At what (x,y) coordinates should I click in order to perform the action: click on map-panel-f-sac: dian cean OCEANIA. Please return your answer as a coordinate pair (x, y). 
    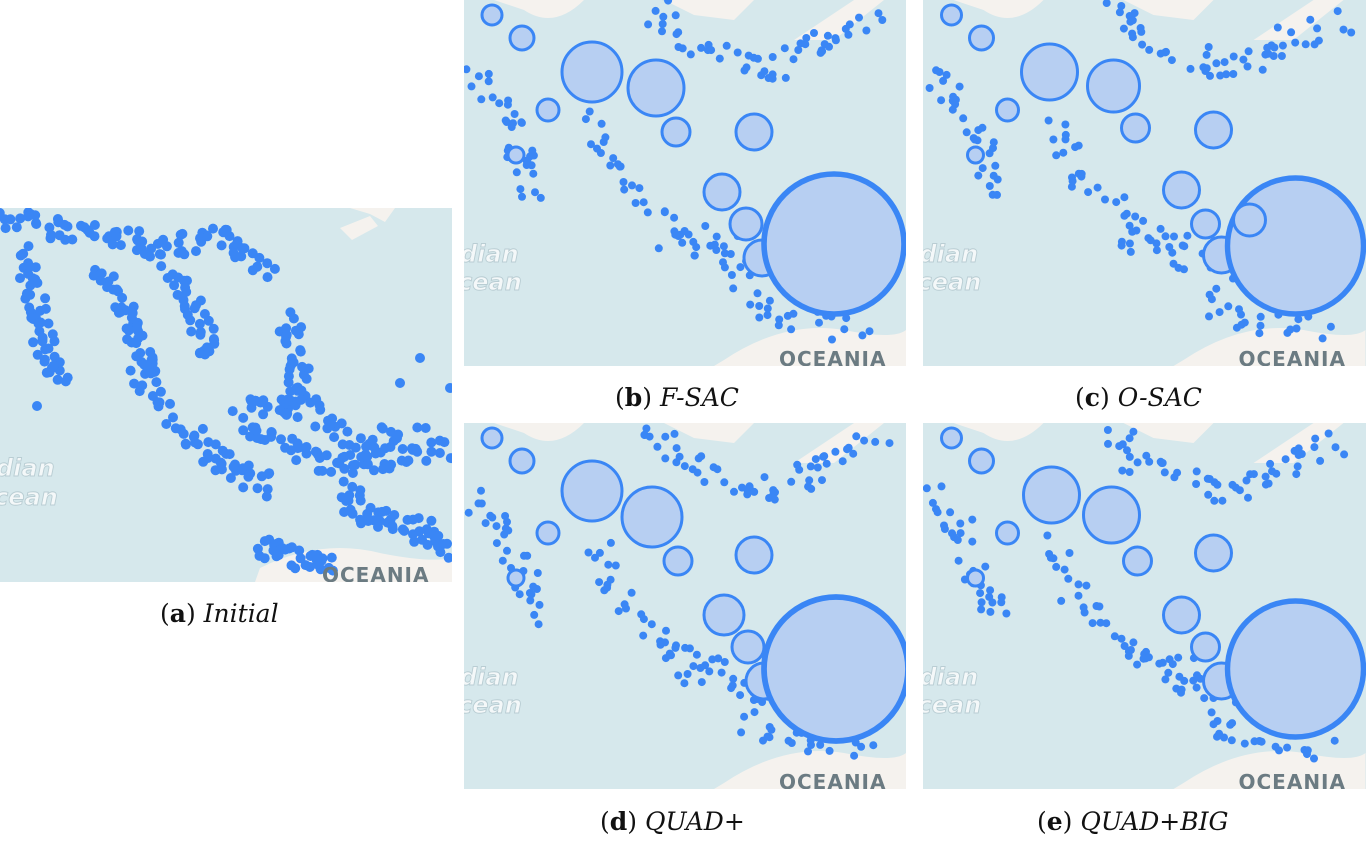
    Looking at the image, I should click on (685, 183).